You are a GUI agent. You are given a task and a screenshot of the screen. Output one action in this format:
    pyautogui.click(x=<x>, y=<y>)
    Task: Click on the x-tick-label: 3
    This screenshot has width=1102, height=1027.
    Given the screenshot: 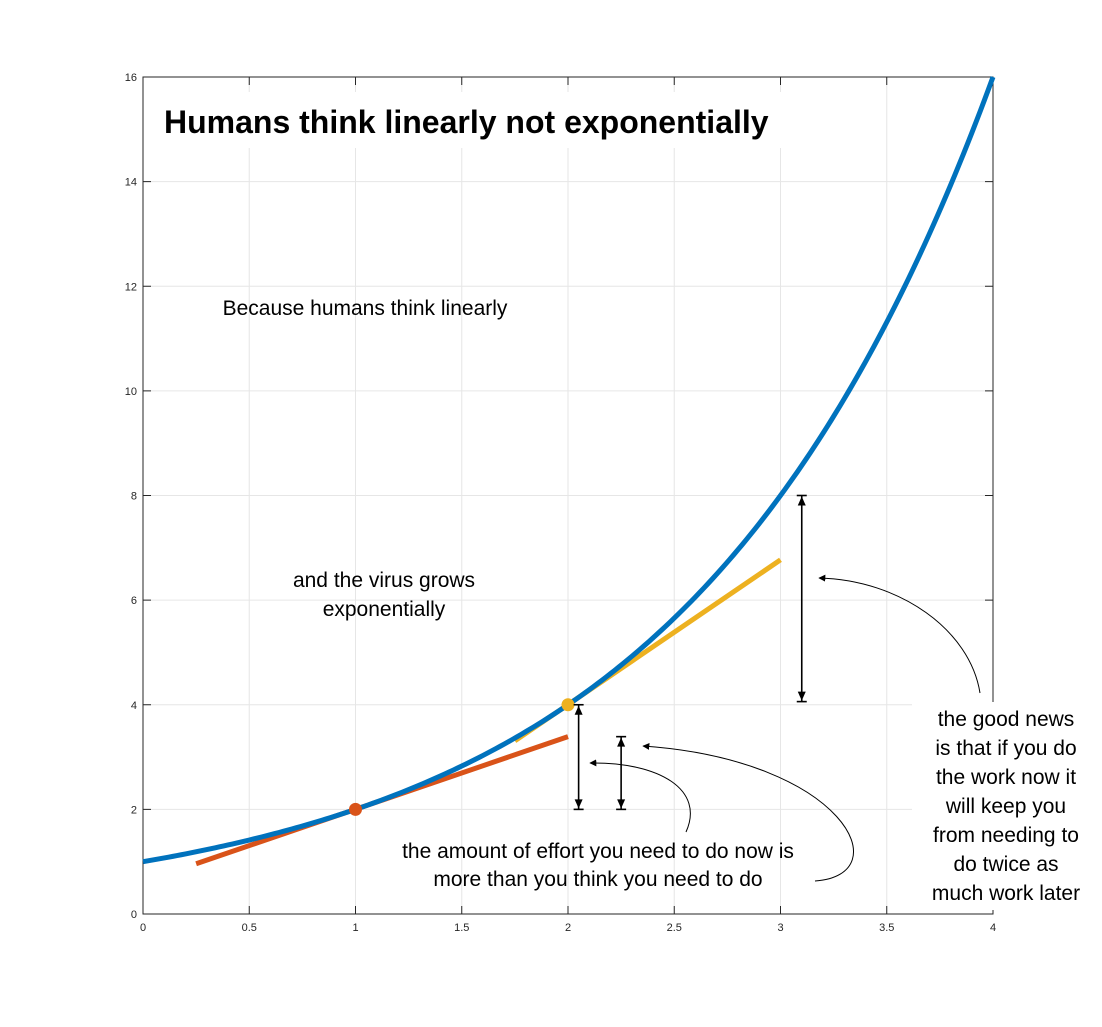 What is the action you would take?
    pyautogui.click(x=780, y=928)
    